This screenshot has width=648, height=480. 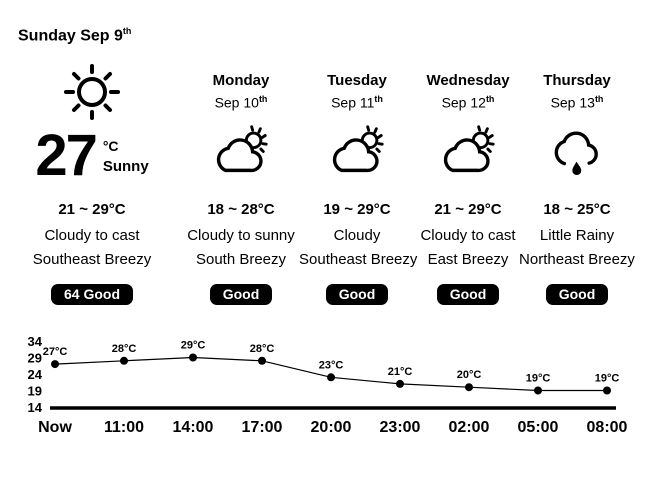 What do you see at coordinates (193, 427) in the screenshot?
I see `chart-x-tick: 14:00` at bounding box center [193, 427].